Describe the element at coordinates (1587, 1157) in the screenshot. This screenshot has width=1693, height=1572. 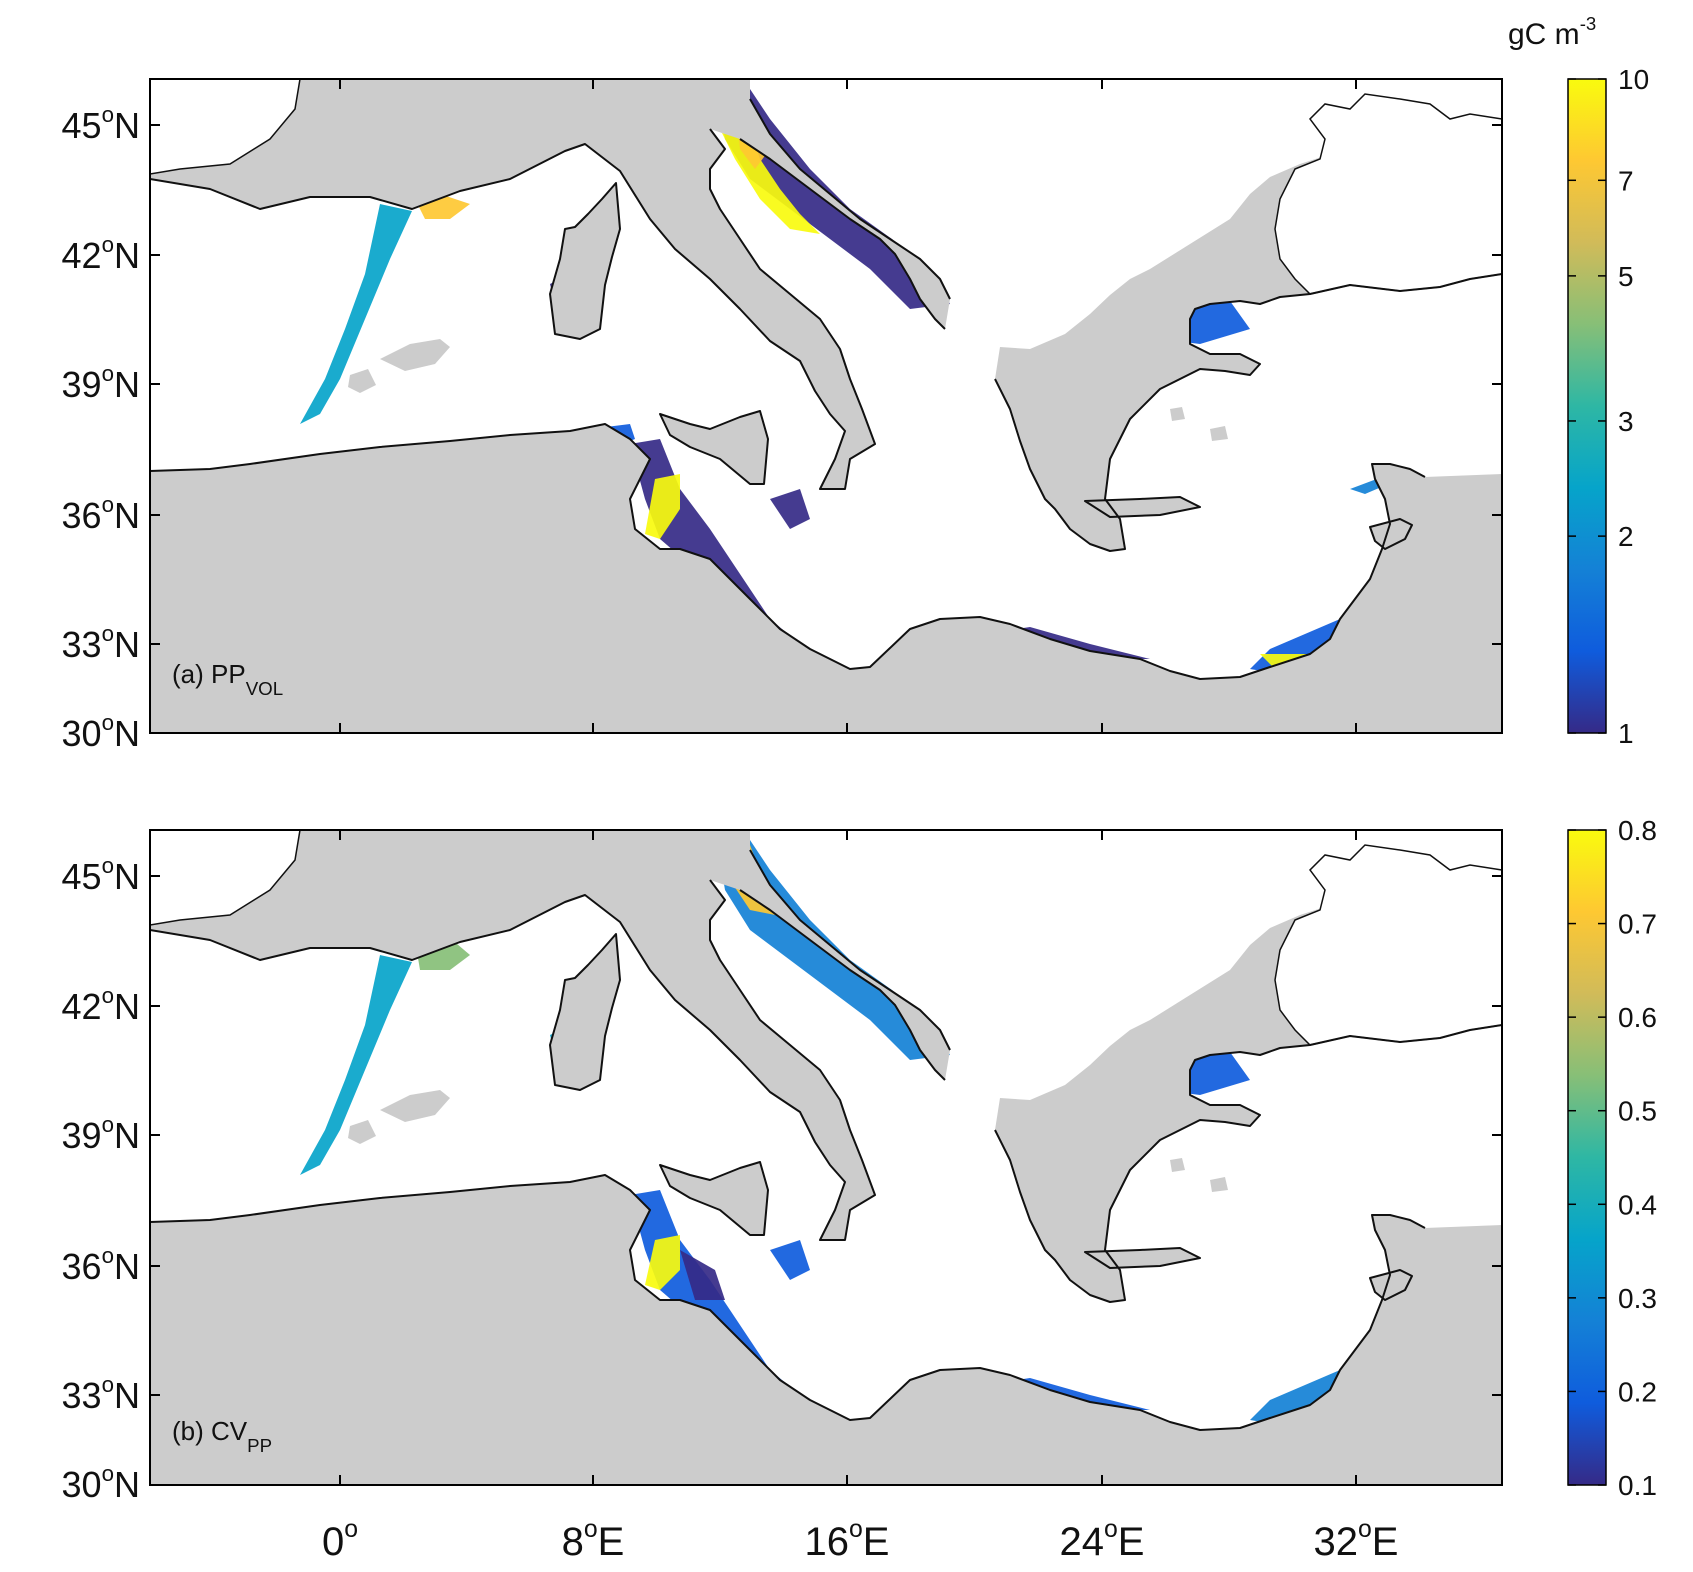
I see `colorbar-b-ramp` at that location.